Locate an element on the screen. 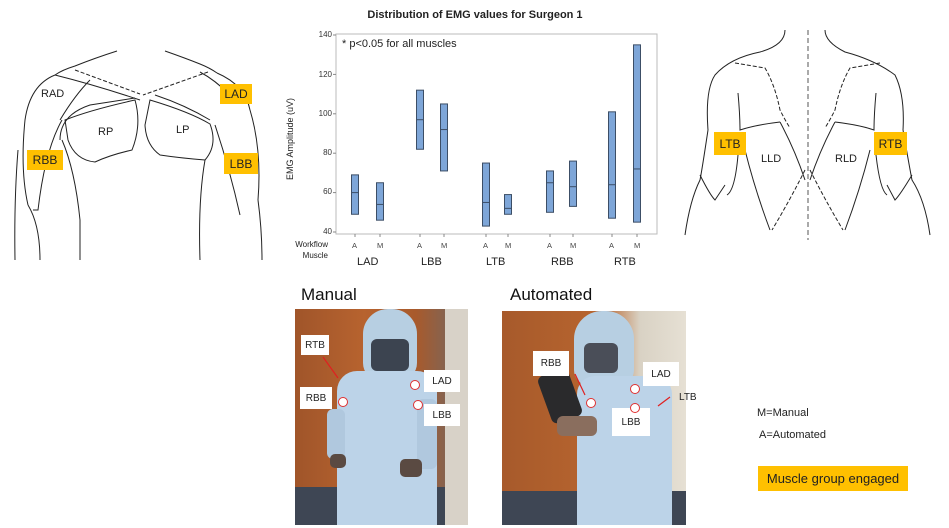  muscle-category-label: RTB is located at coordinates (625, 262).